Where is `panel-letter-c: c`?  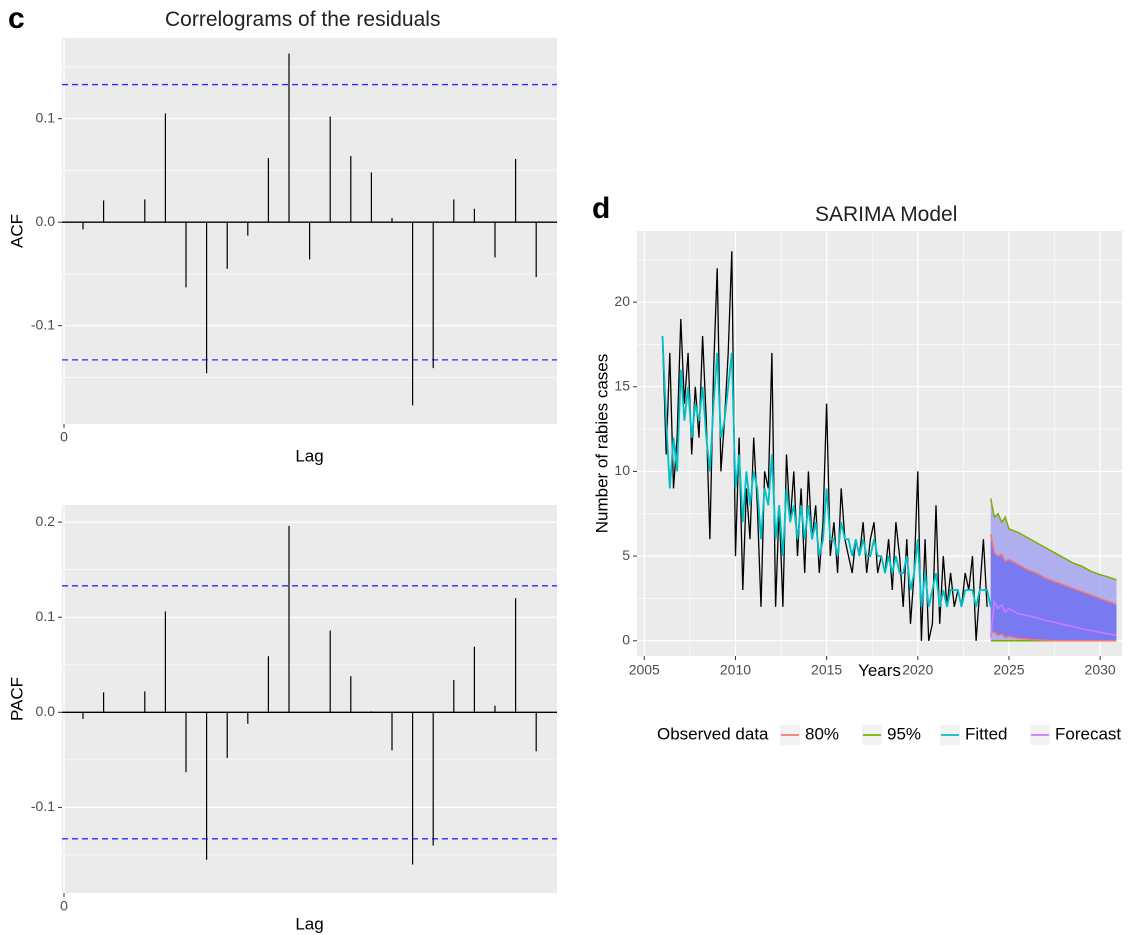 panel-letter-c: c is located at coordinates (16, 18).